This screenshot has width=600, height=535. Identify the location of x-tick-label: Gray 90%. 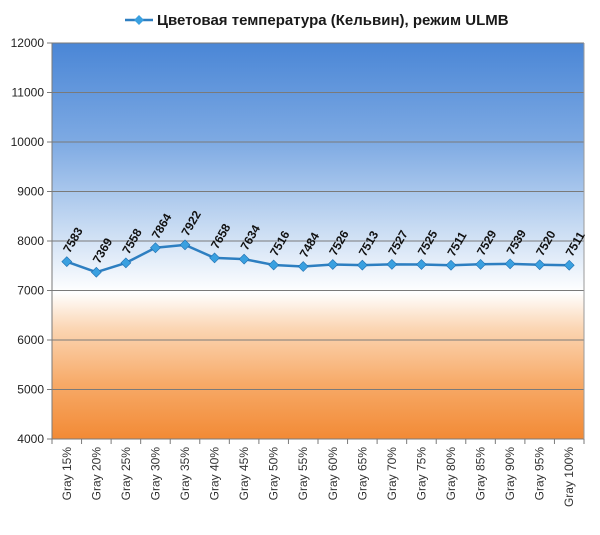
(510, 474).